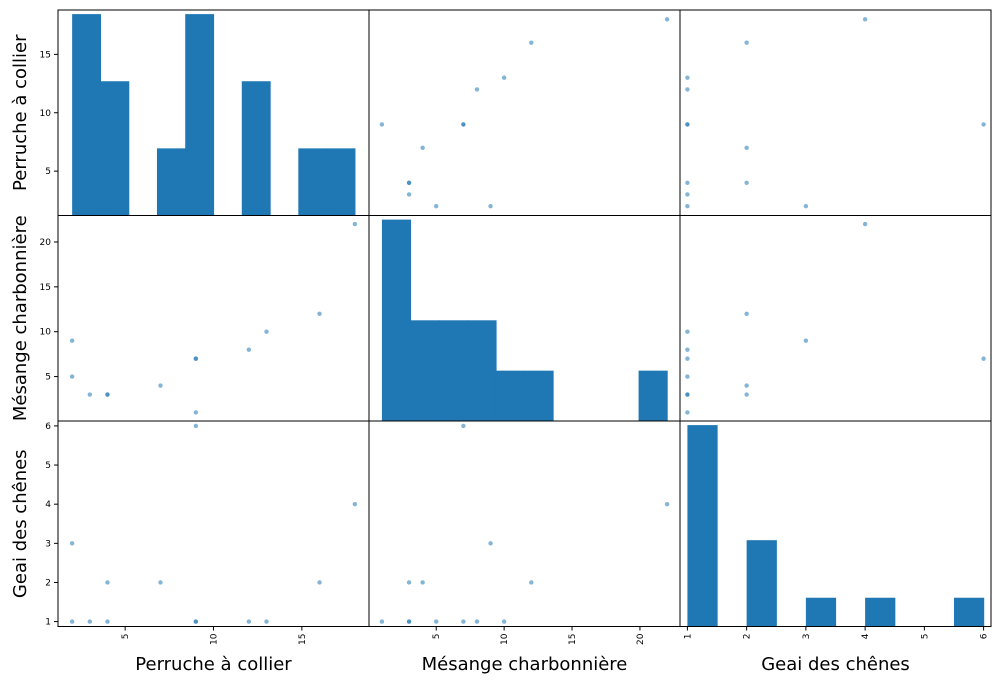 The height and width of the screenshot is (685, 999). What do you see at coordinates (48, 623) in the screenshot?
I see `y-tick-label-geai-des-chenes: 1` at bounding box center [48, 623].